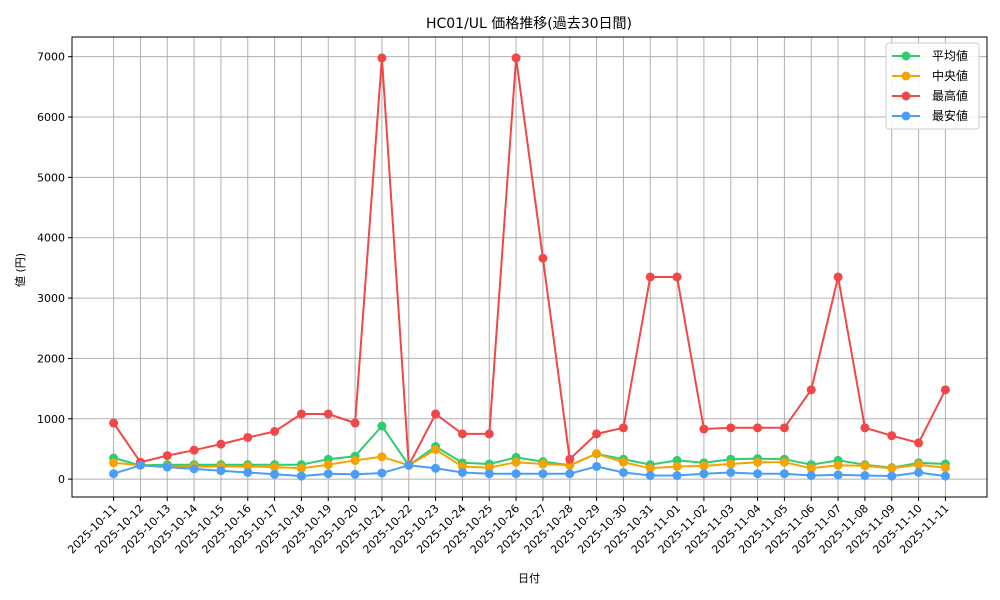 Image resolution: width=1000 pixels, height=600 pixels. I want to click on y-tick-label: 2000, so click(51, 358).